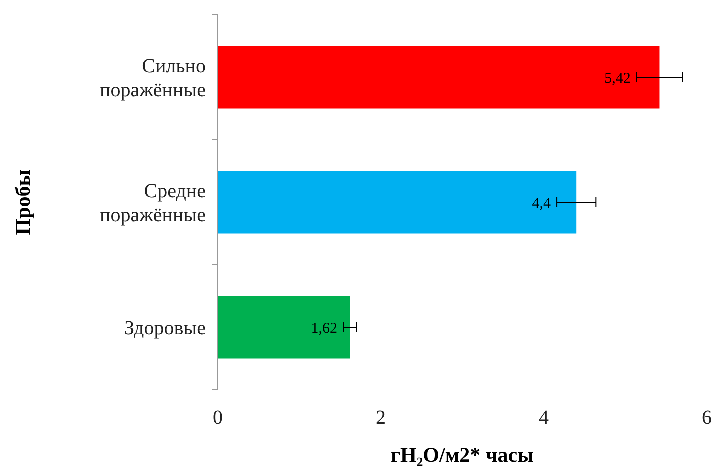 This screenshot has height=466, width=715. I want to click on x-tick-label: 4, so click(544, 418).